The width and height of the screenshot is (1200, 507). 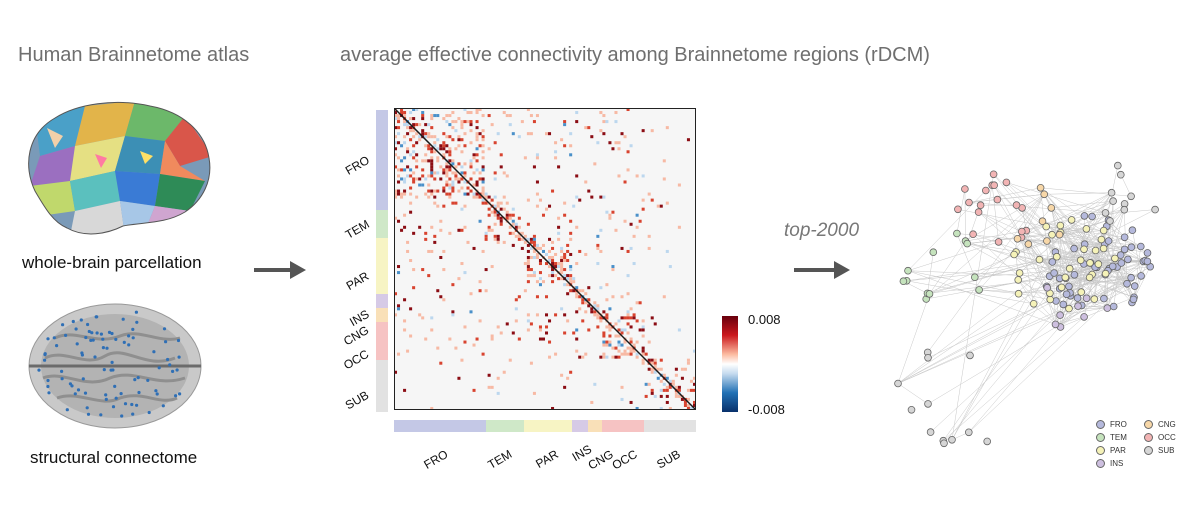 What do you see at coordinates (1148, 424) in the screenshot?
I see `legend-dot` at bounding box center [1148, 424].